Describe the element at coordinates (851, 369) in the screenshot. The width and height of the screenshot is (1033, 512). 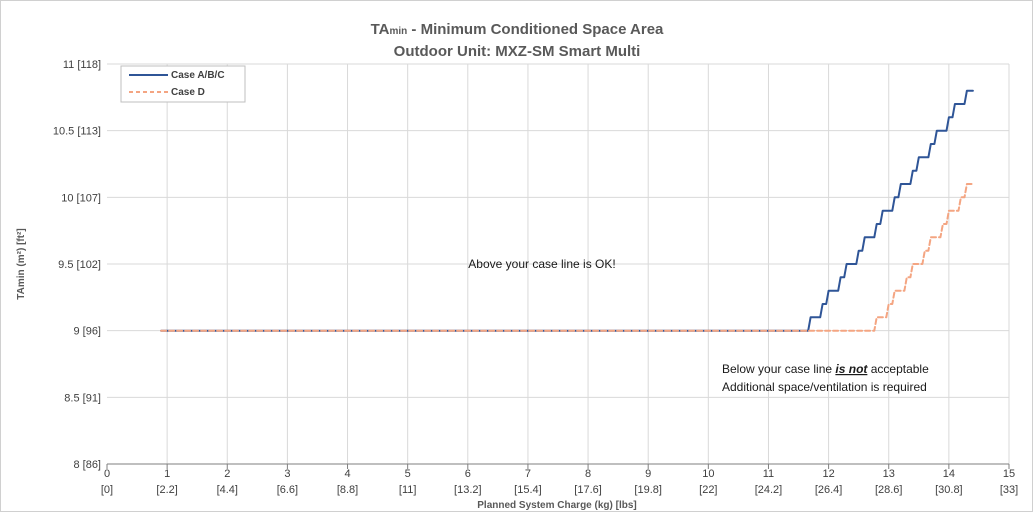
I see `annotation-below-emphasis: is not` at that location.